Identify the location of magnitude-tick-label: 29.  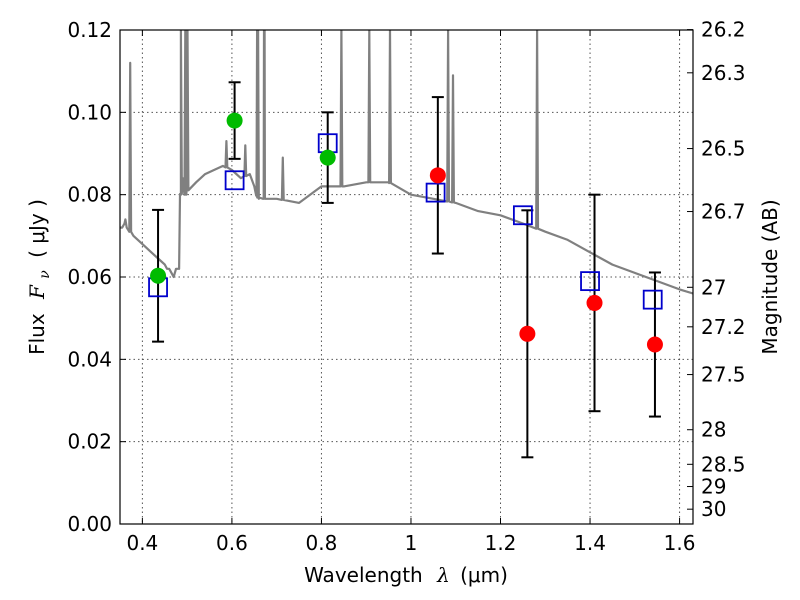
(713, 487).